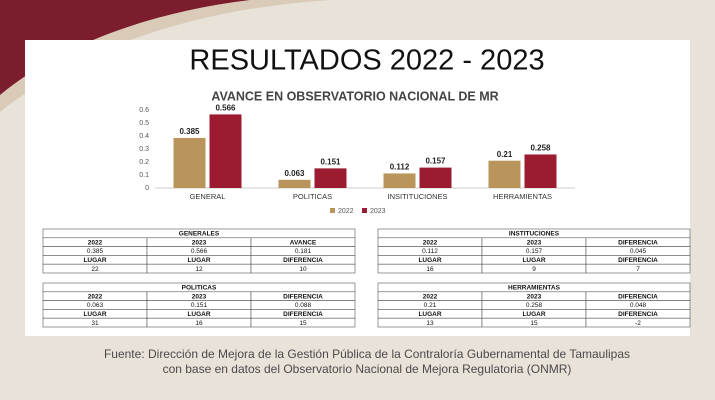 The image size is (715, 400). What do you see at coordinates (199, 251) in the screenshot?
I see `table-cell-text: 0.566` at bounding box center [199, 251].